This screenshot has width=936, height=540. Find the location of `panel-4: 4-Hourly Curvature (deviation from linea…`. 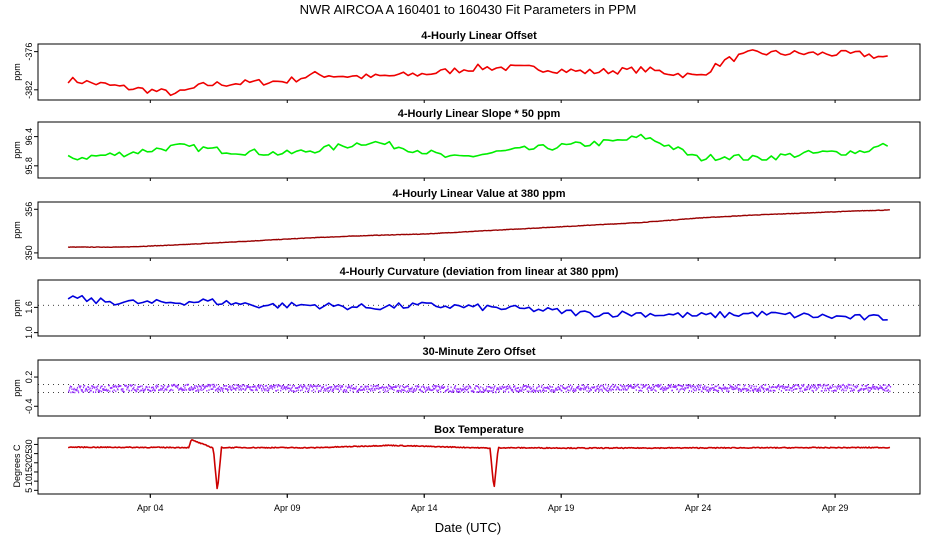

panel-4: 4-Hourly Curvature (deviation from linea… is located at coordinates (466, 302).